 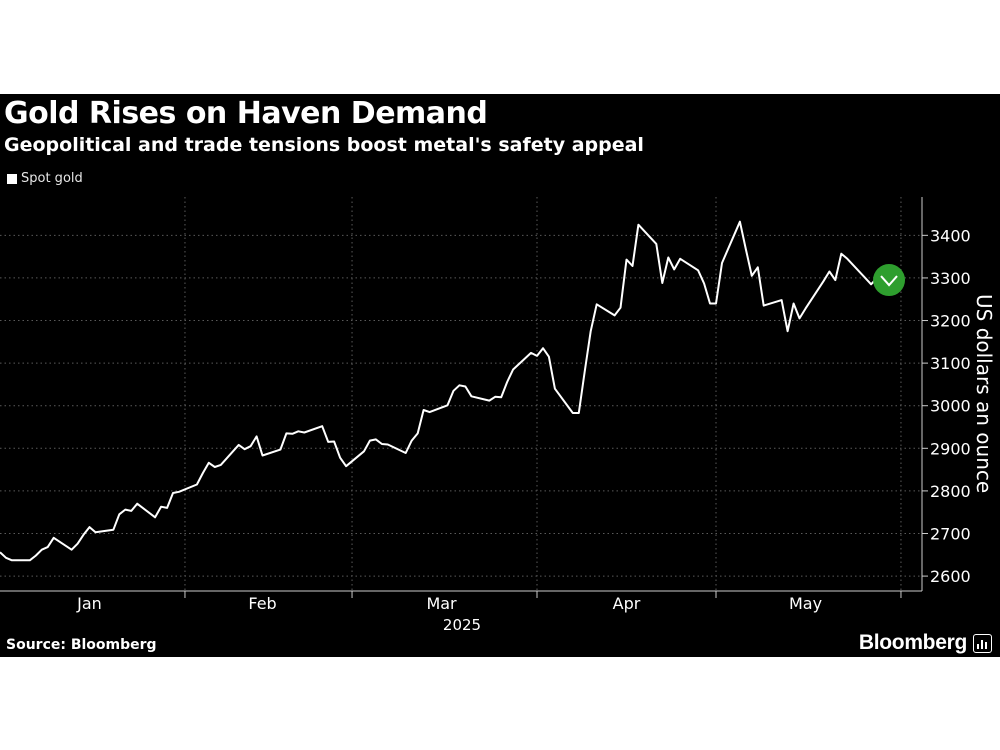 I want to click on x-axis-year-label: 2025, so click(x=462, y=625).